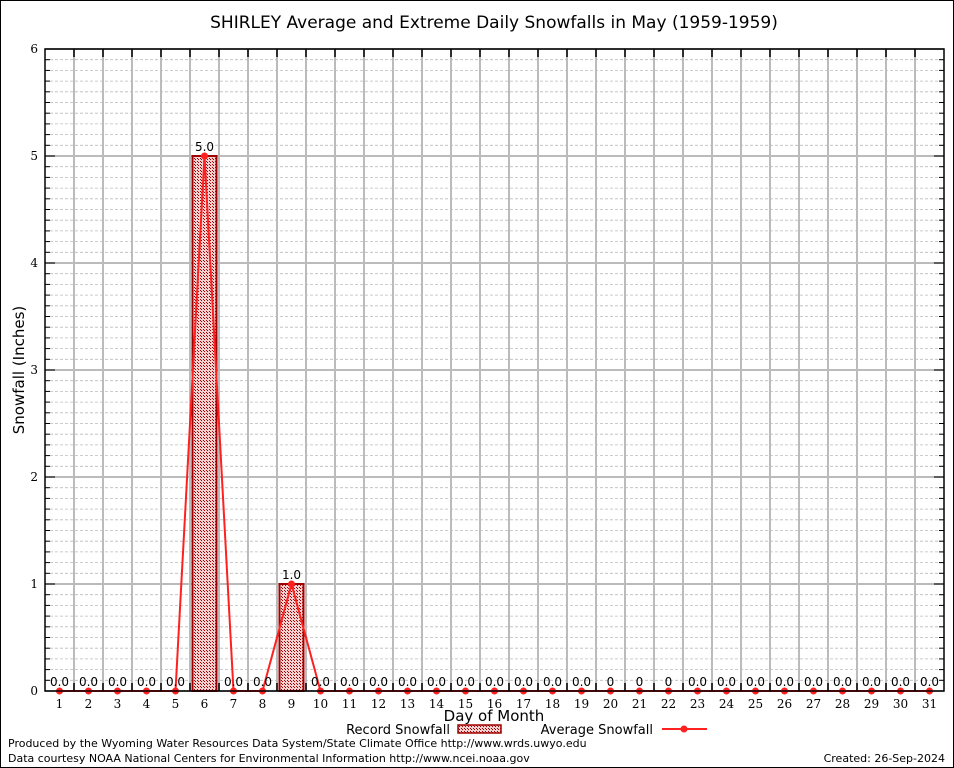  Describe the element at coordinates (929, 704) in the screenshot. I see `x-tick-label: 31` at that location.